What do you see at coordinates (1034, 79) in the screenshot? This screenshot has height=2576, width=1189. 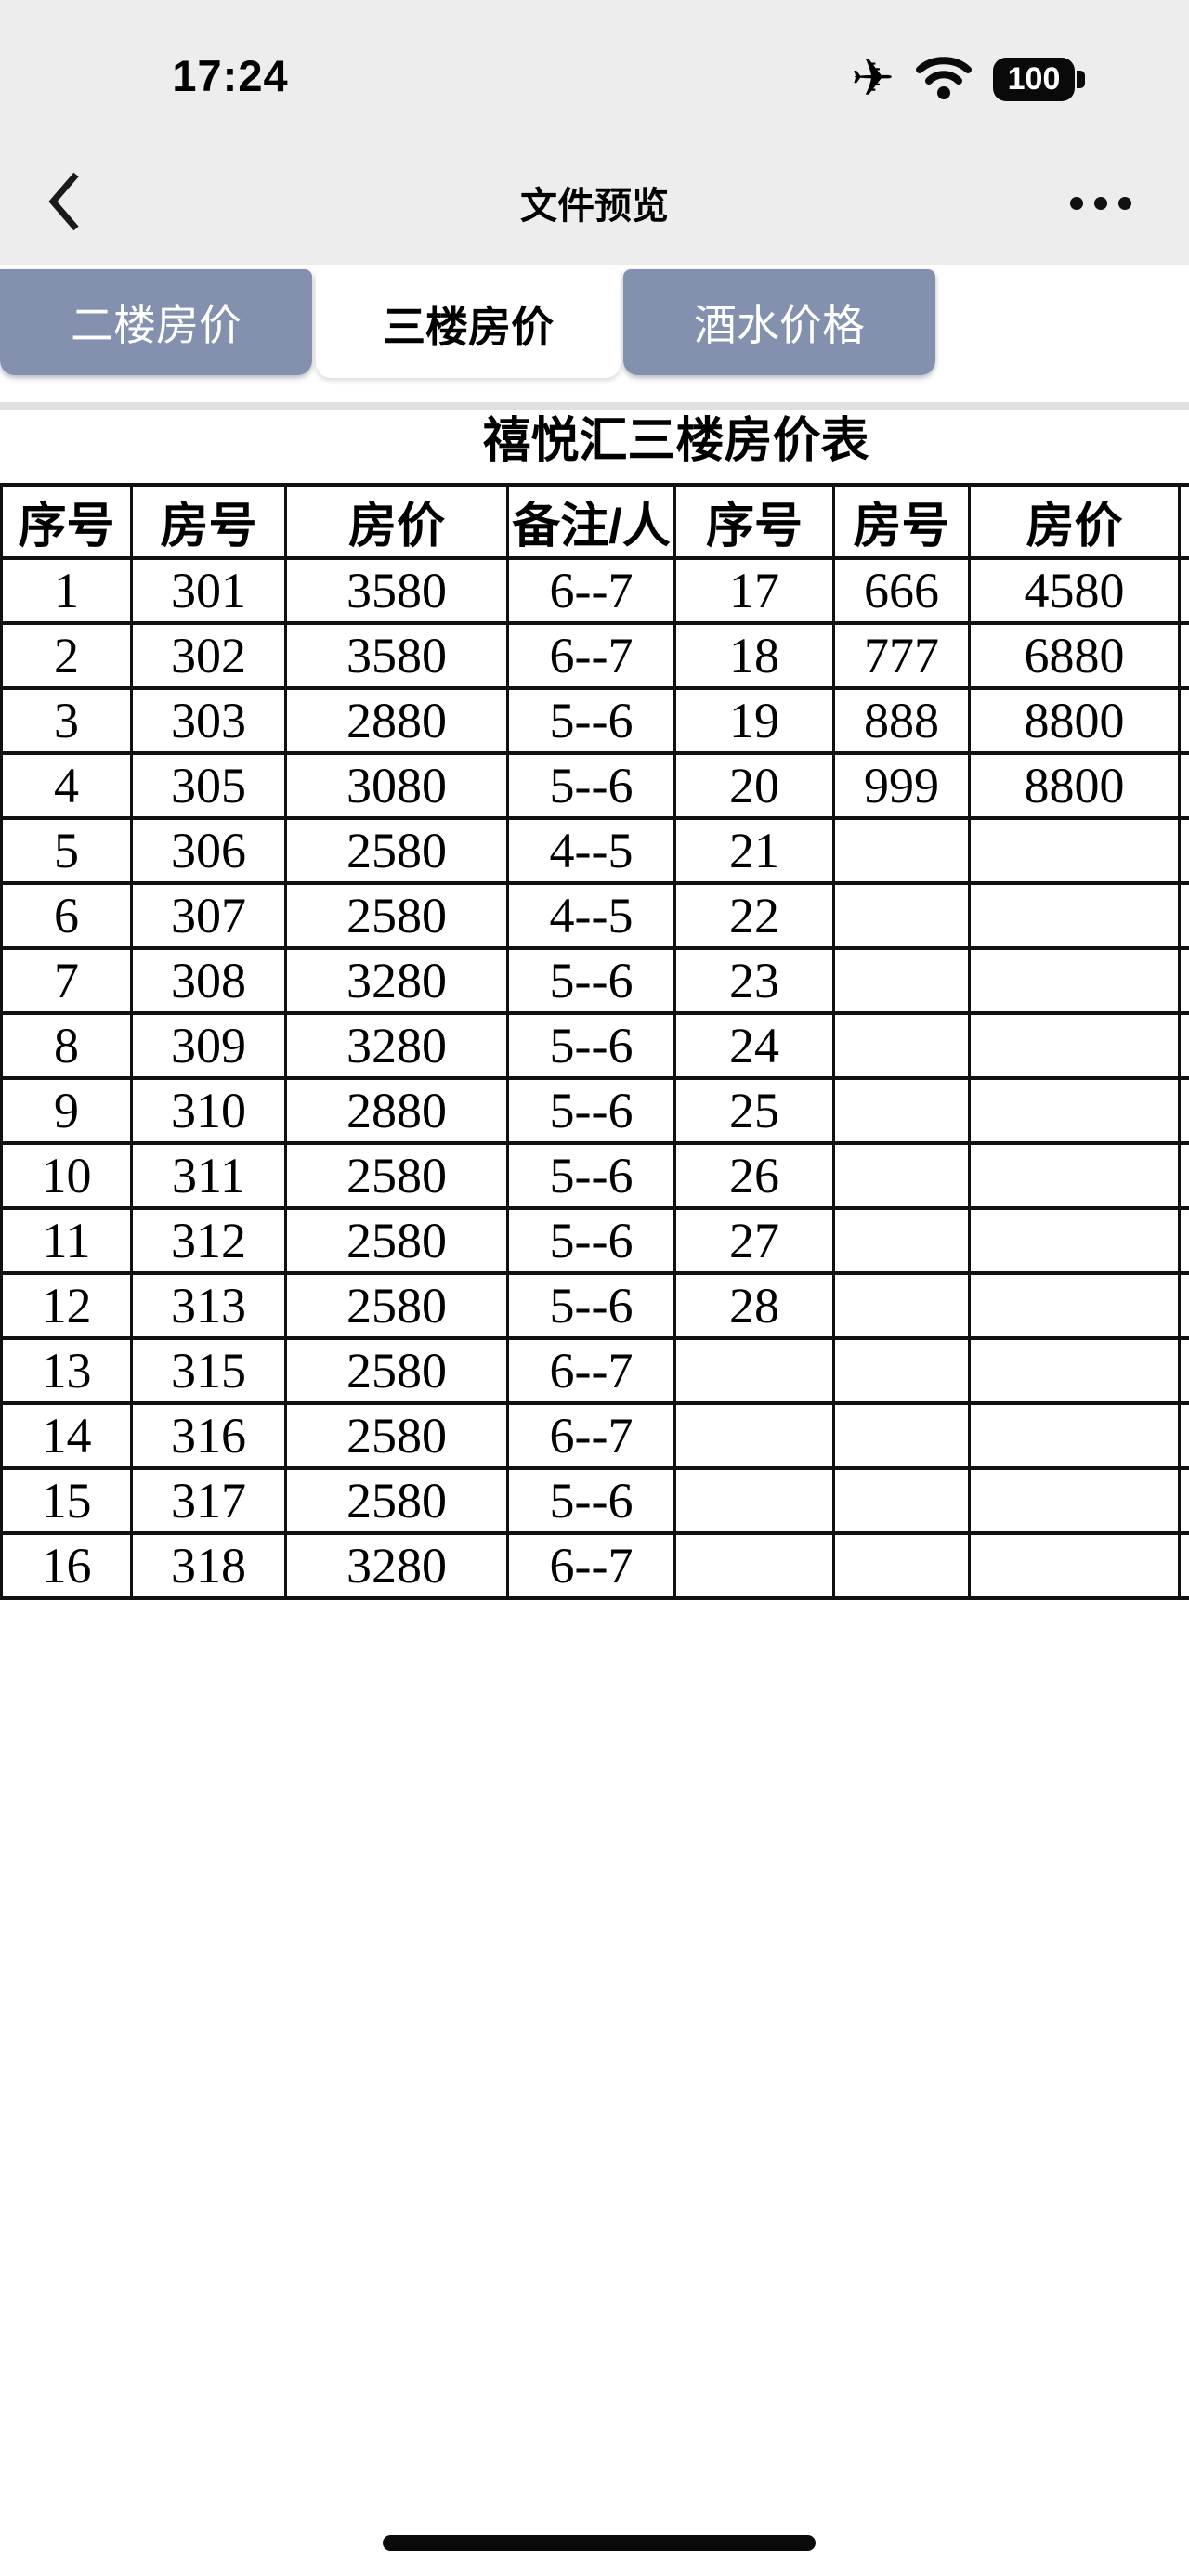 I see `battery-level: 100` at bounding box center [1034, 79].